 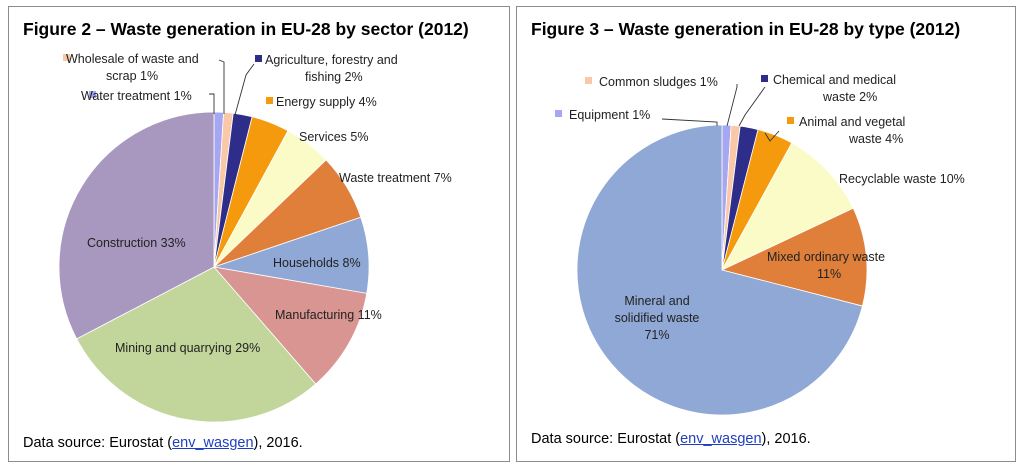 What do you see at coordinates (317, 263) in the screenshot?
I see `data-label-households: Households 8%` at bounding box center [317, 263].